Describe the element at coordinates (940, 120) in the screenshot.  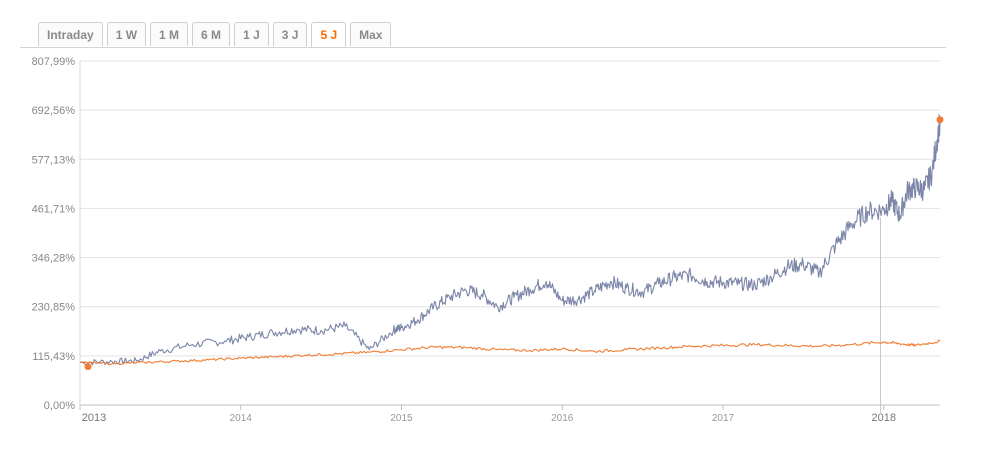
I see `data-marker-main` at that location.